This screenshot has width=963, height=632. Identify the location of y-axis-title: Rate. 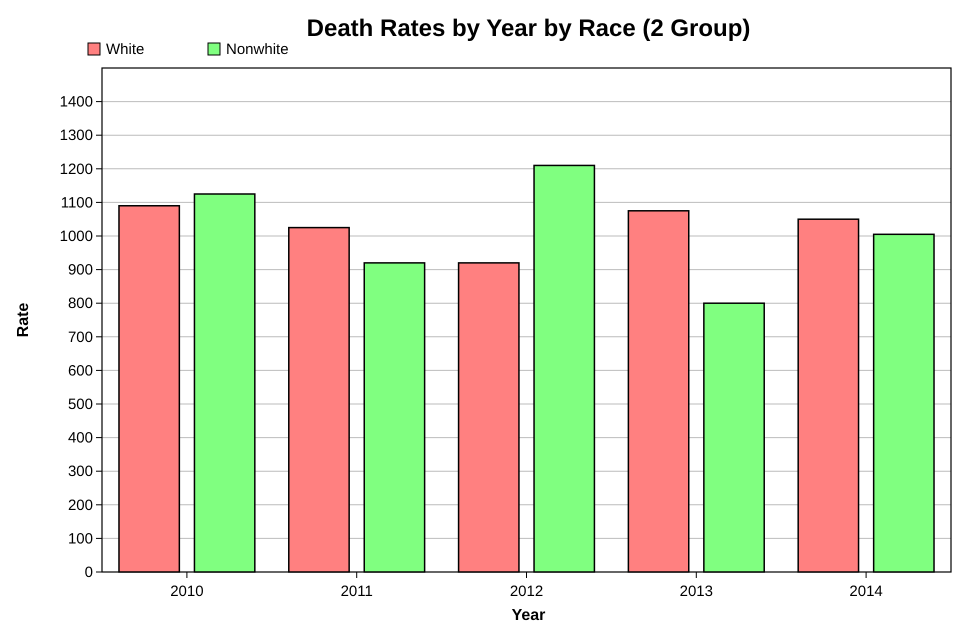
(23, 320).